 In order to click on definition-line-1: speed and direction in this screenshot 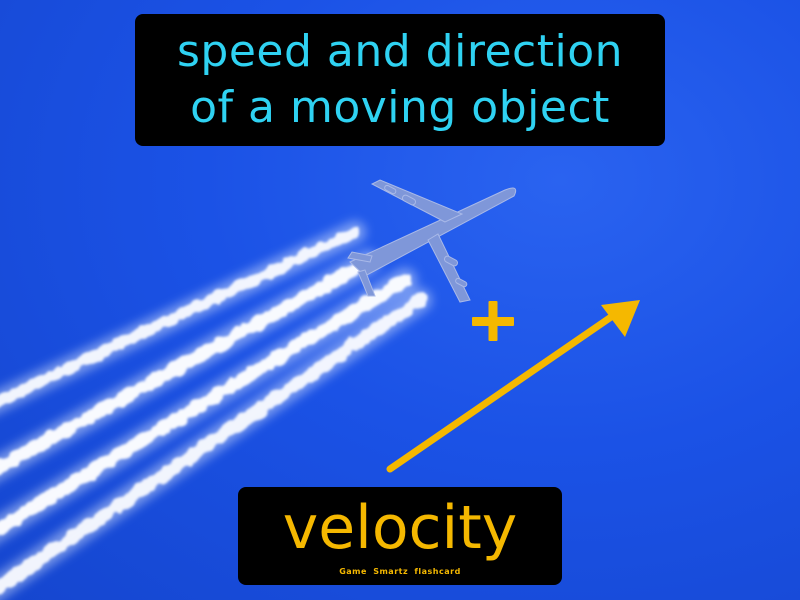, I will do `click(400, 51)`.